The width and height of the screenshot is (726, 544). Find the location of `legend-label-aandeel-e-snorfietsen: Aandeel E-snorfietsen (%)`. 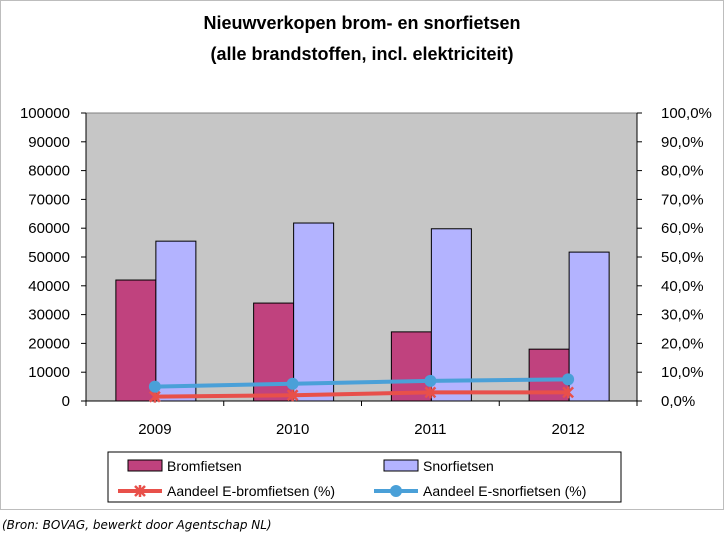

legend-label-aandeel-e-snorfietsen: Aandeel E-snorfietsen (%) is located at coordinates (504, 491).